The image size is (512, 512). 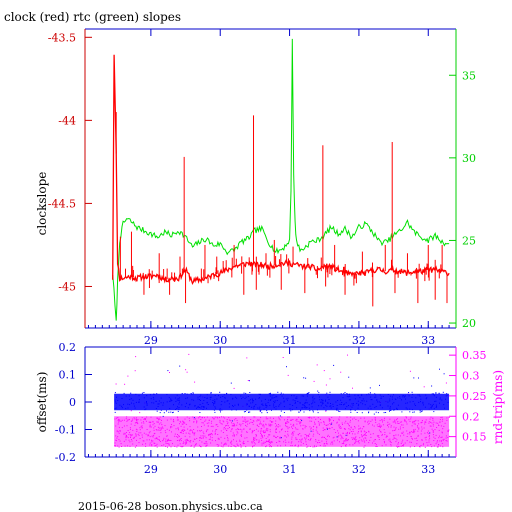 What do you see at coordinates (65, 457) in the screenshot?
I see `bottom-y-left-tick-label: -0.2` at bounding box center [65, 457].